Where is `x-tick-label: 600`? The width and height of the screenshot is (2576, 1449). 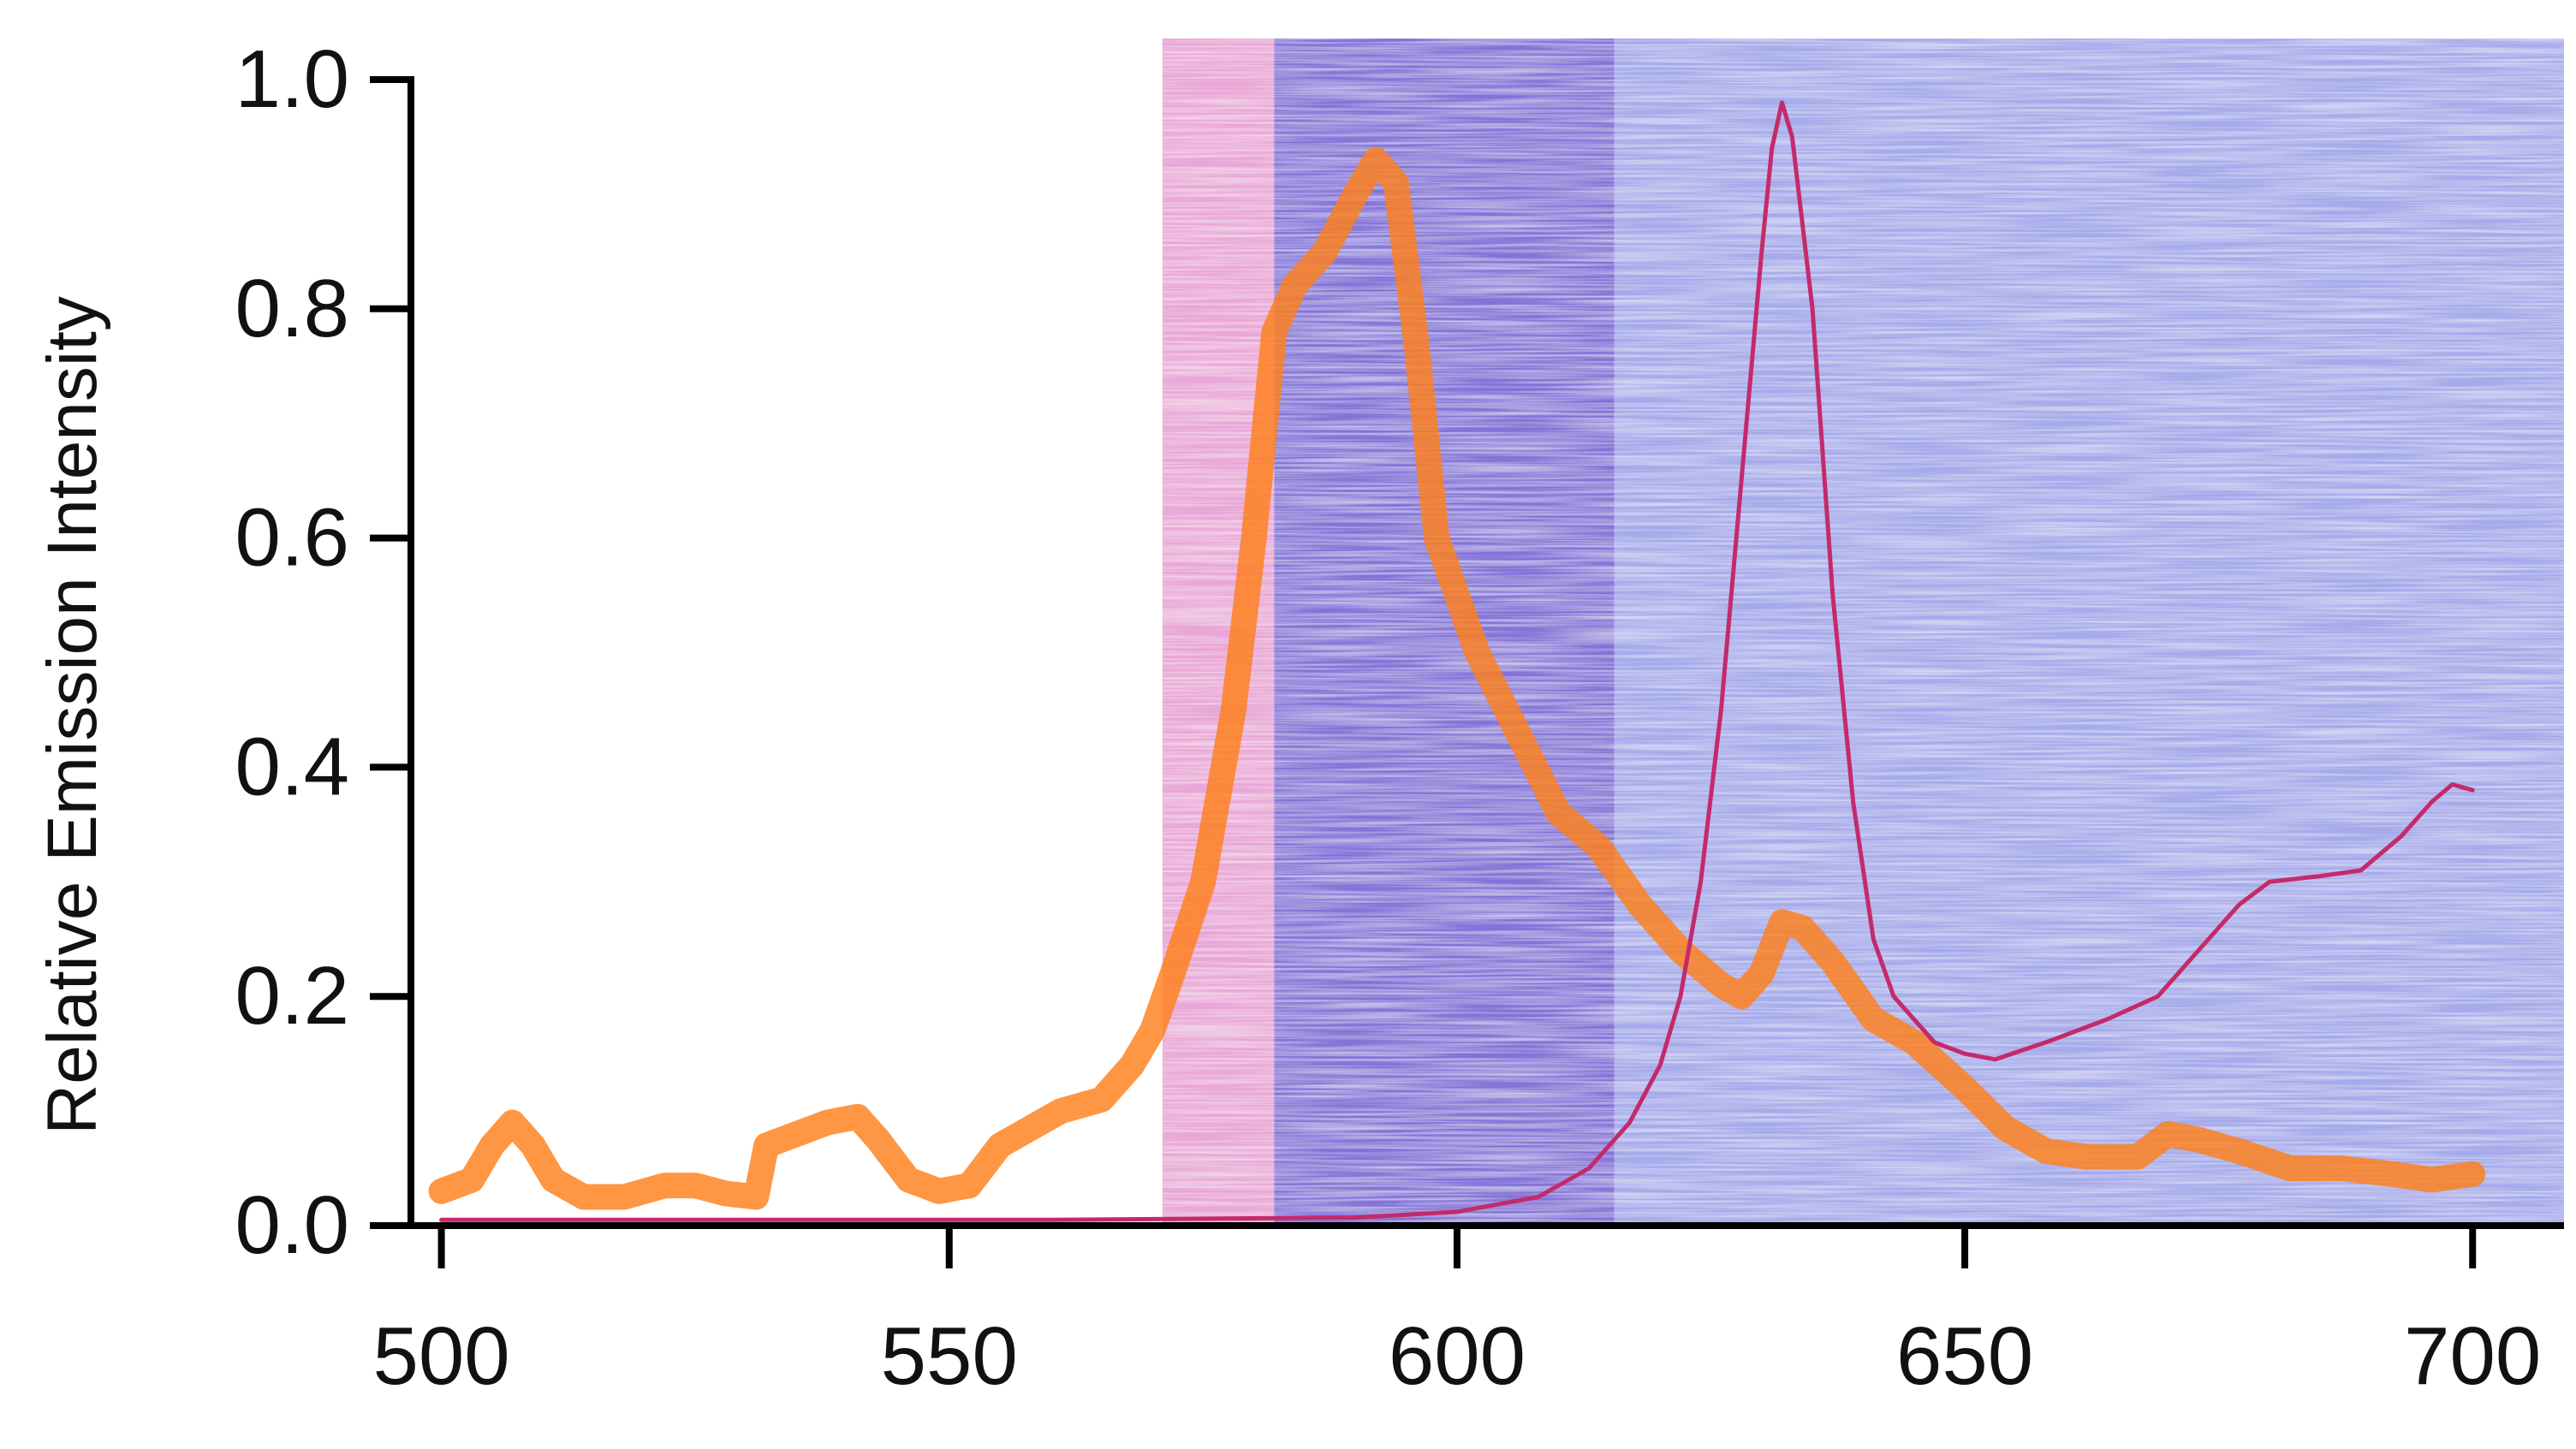 x-tick-label: 600 is located at coordinates (1457, 1356).